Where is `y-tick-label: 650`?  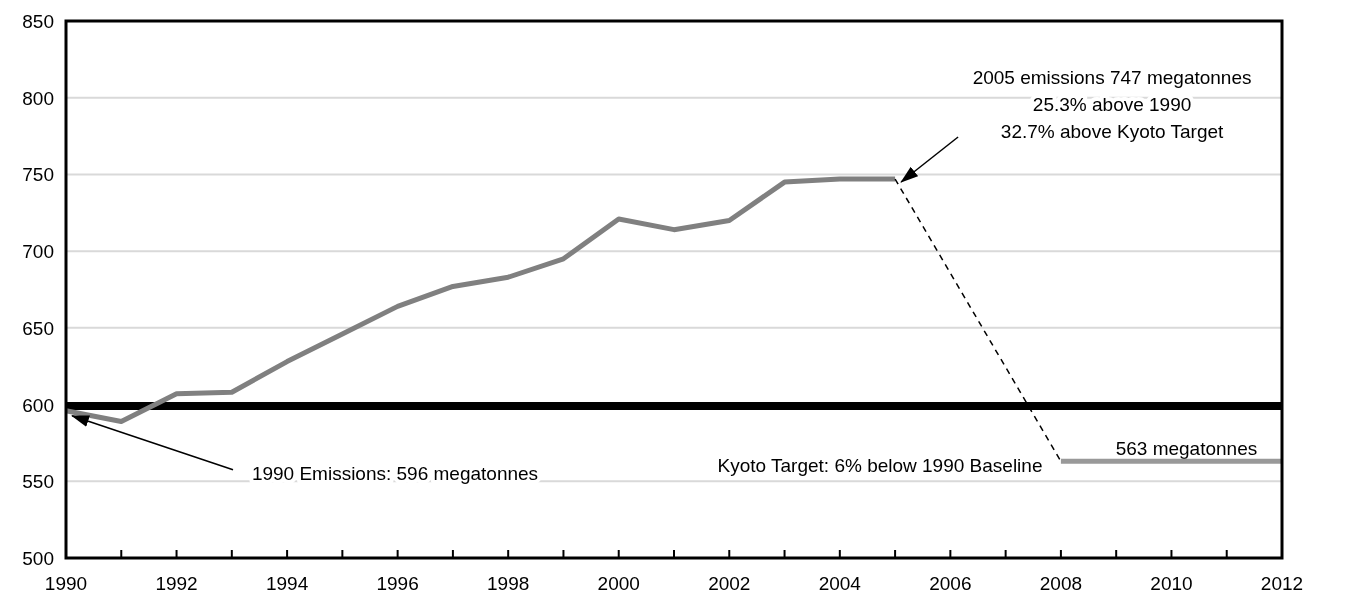
y-tick-label: 650 is located at coordinates (38, 328).